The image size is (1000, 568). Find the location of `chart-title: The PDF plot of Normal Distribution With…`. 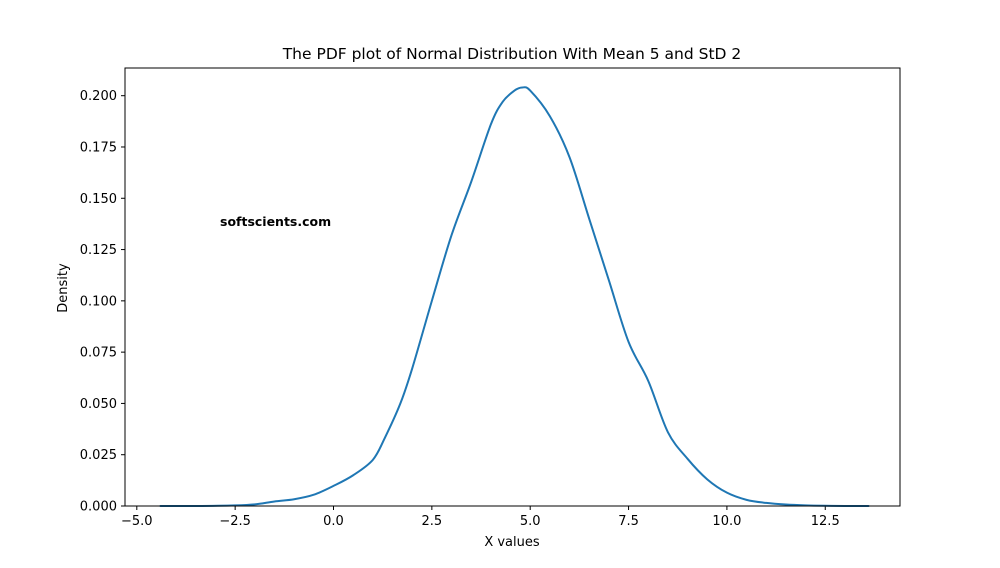

chart-title: The PDF plot of Normal Distribution With… is located at coordinates (512, 54).